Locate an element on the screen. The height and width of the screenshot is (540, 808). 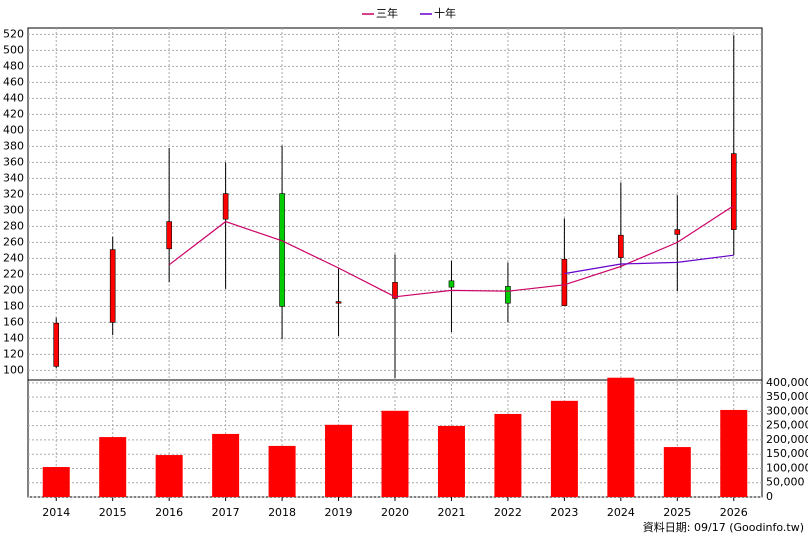
y-tick-label: 520 is located at coordinates (13, 33).